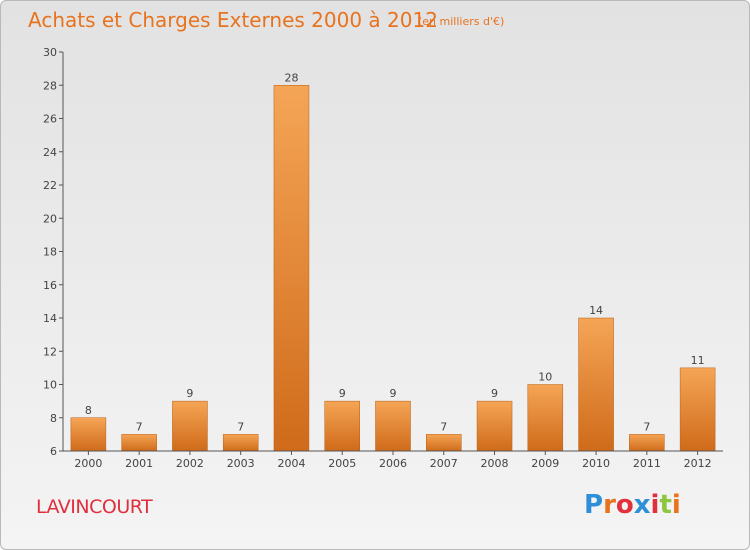  What do you see at coordinates (461, 21) in the screenshot?
I see `chart-subtitle: (en milliers d'€)` at bounding box center [461, 21].